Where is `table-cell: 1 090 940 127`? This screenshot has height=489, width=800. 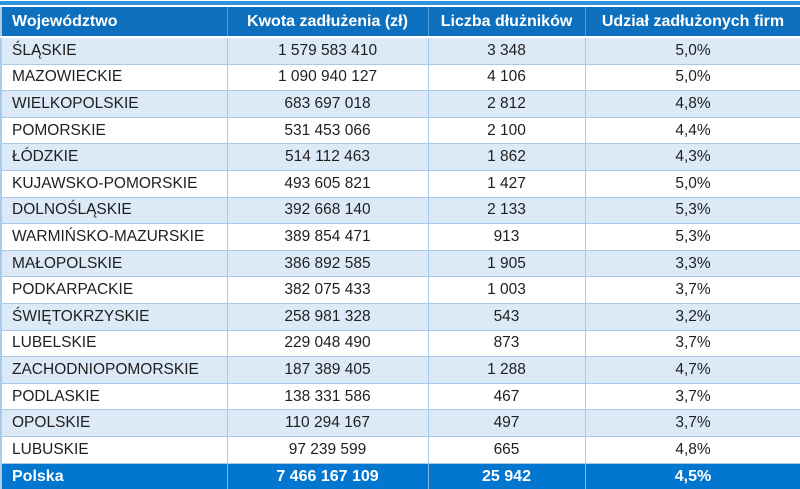
table-cell: 1 090 940 127 is located at coordinates (327, 77).